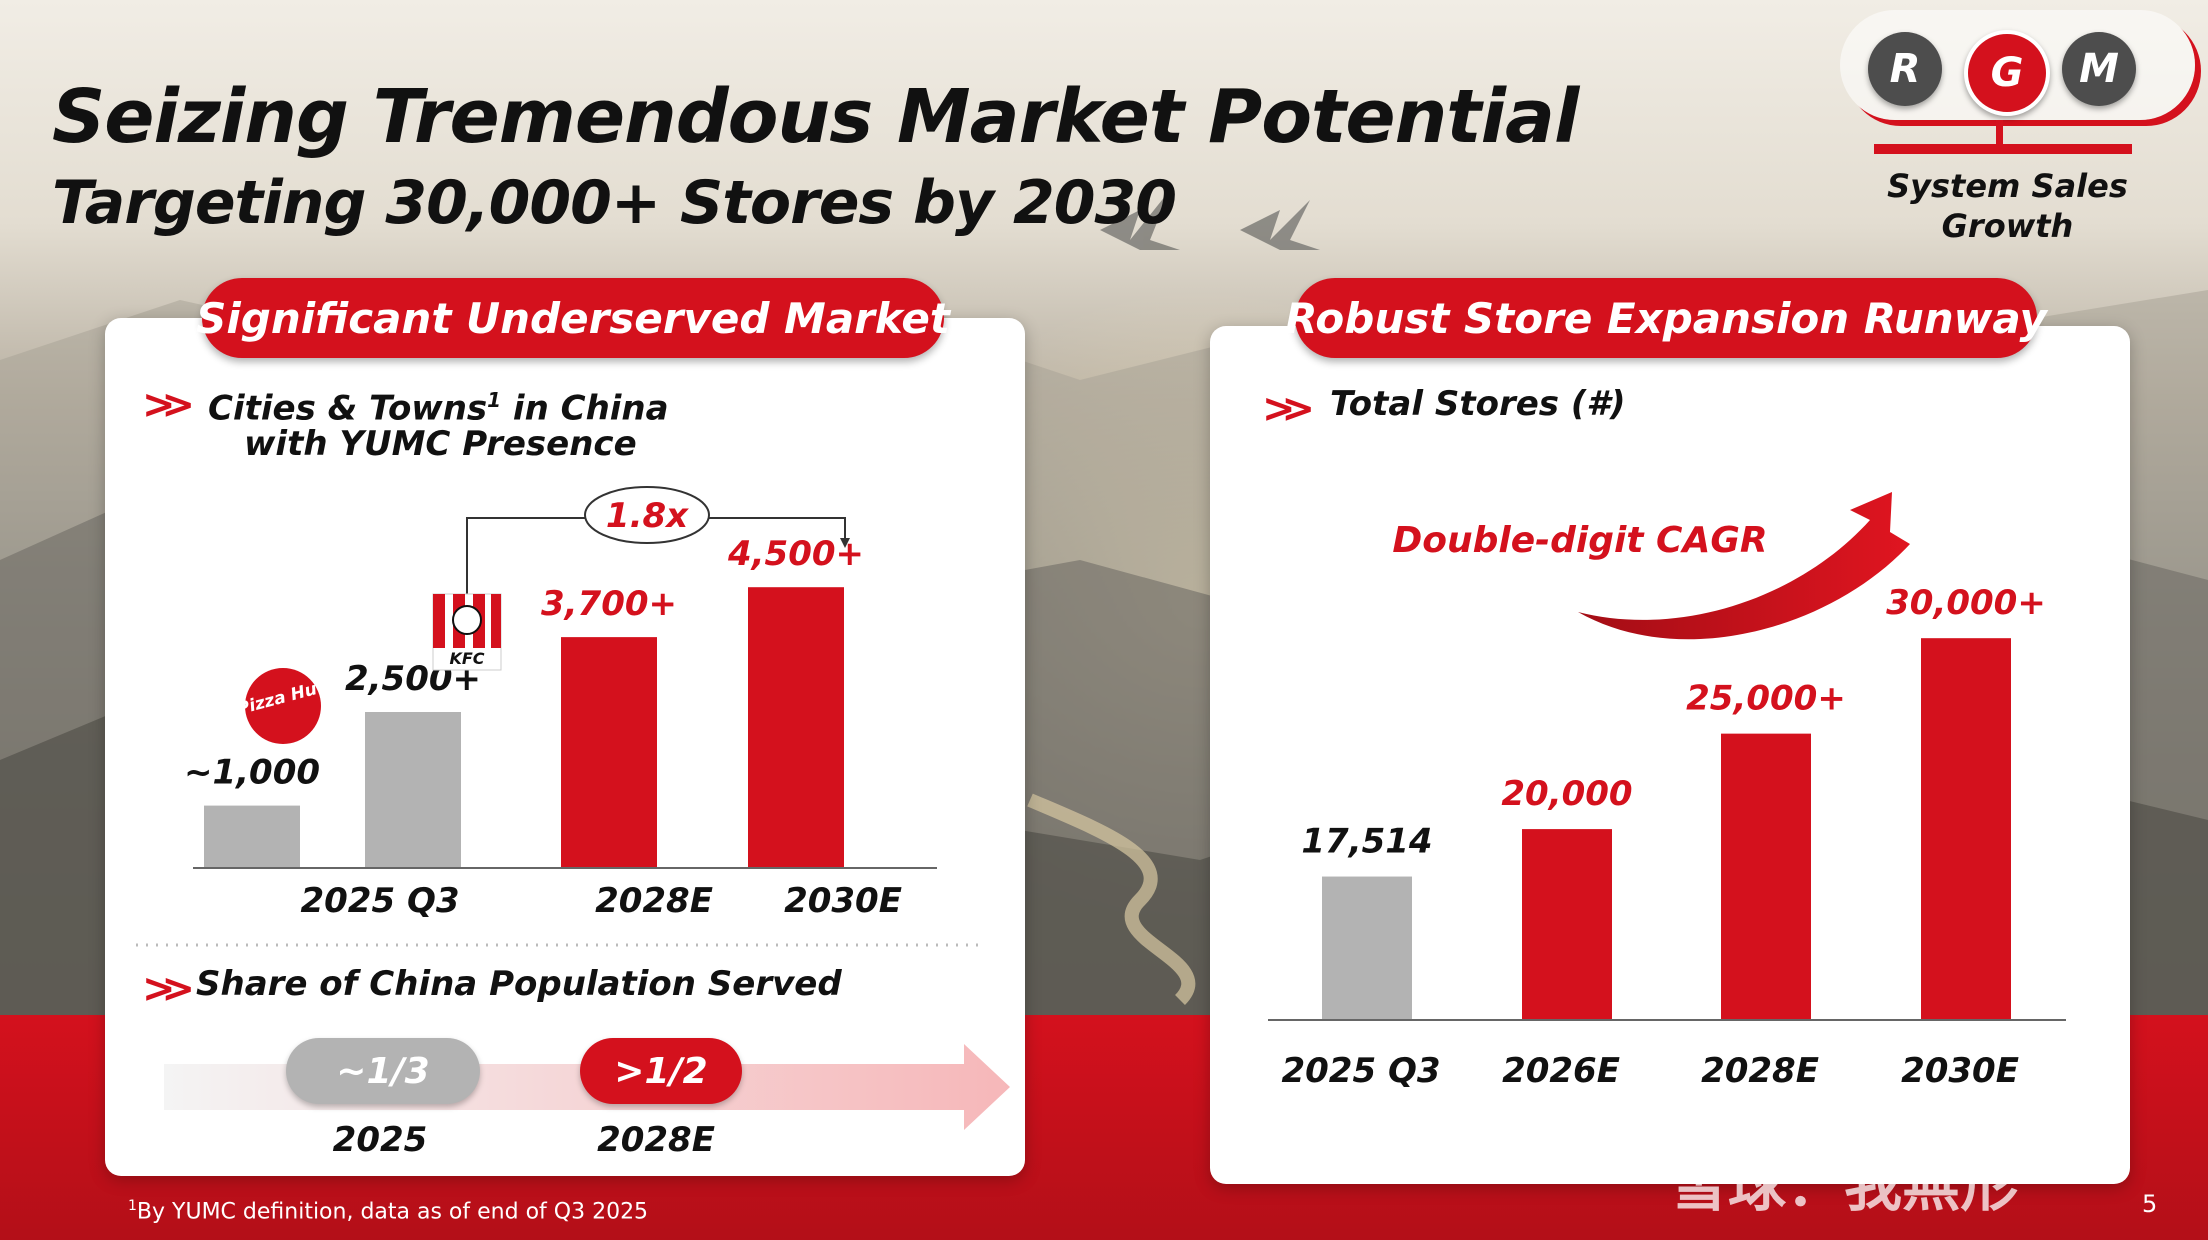 The width and height of the screenshot is (2208, 1240). Describe the element at coordinates (656, 1140) in the screenshot. I see `population-year: 2028E` at that location.